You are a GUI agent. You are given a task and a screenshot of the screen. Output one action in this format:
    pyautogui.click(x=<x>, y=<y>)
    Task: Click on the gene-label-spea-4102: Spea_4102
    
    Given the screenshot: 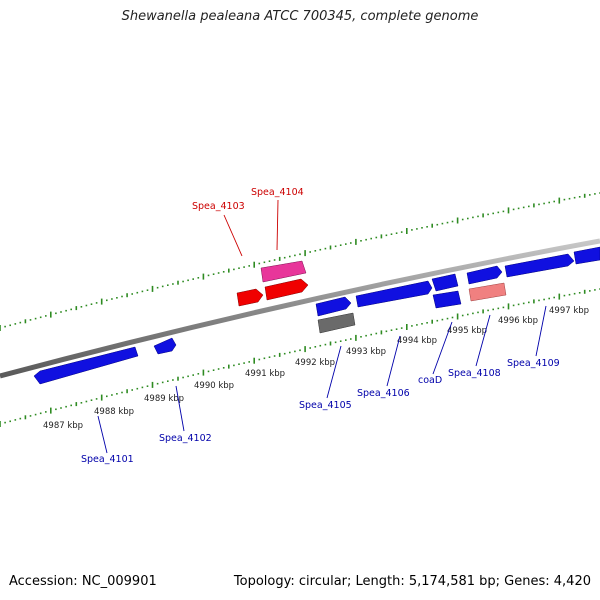 What is the action you would take?
    pyautogui.click(x=185, y=438)
    